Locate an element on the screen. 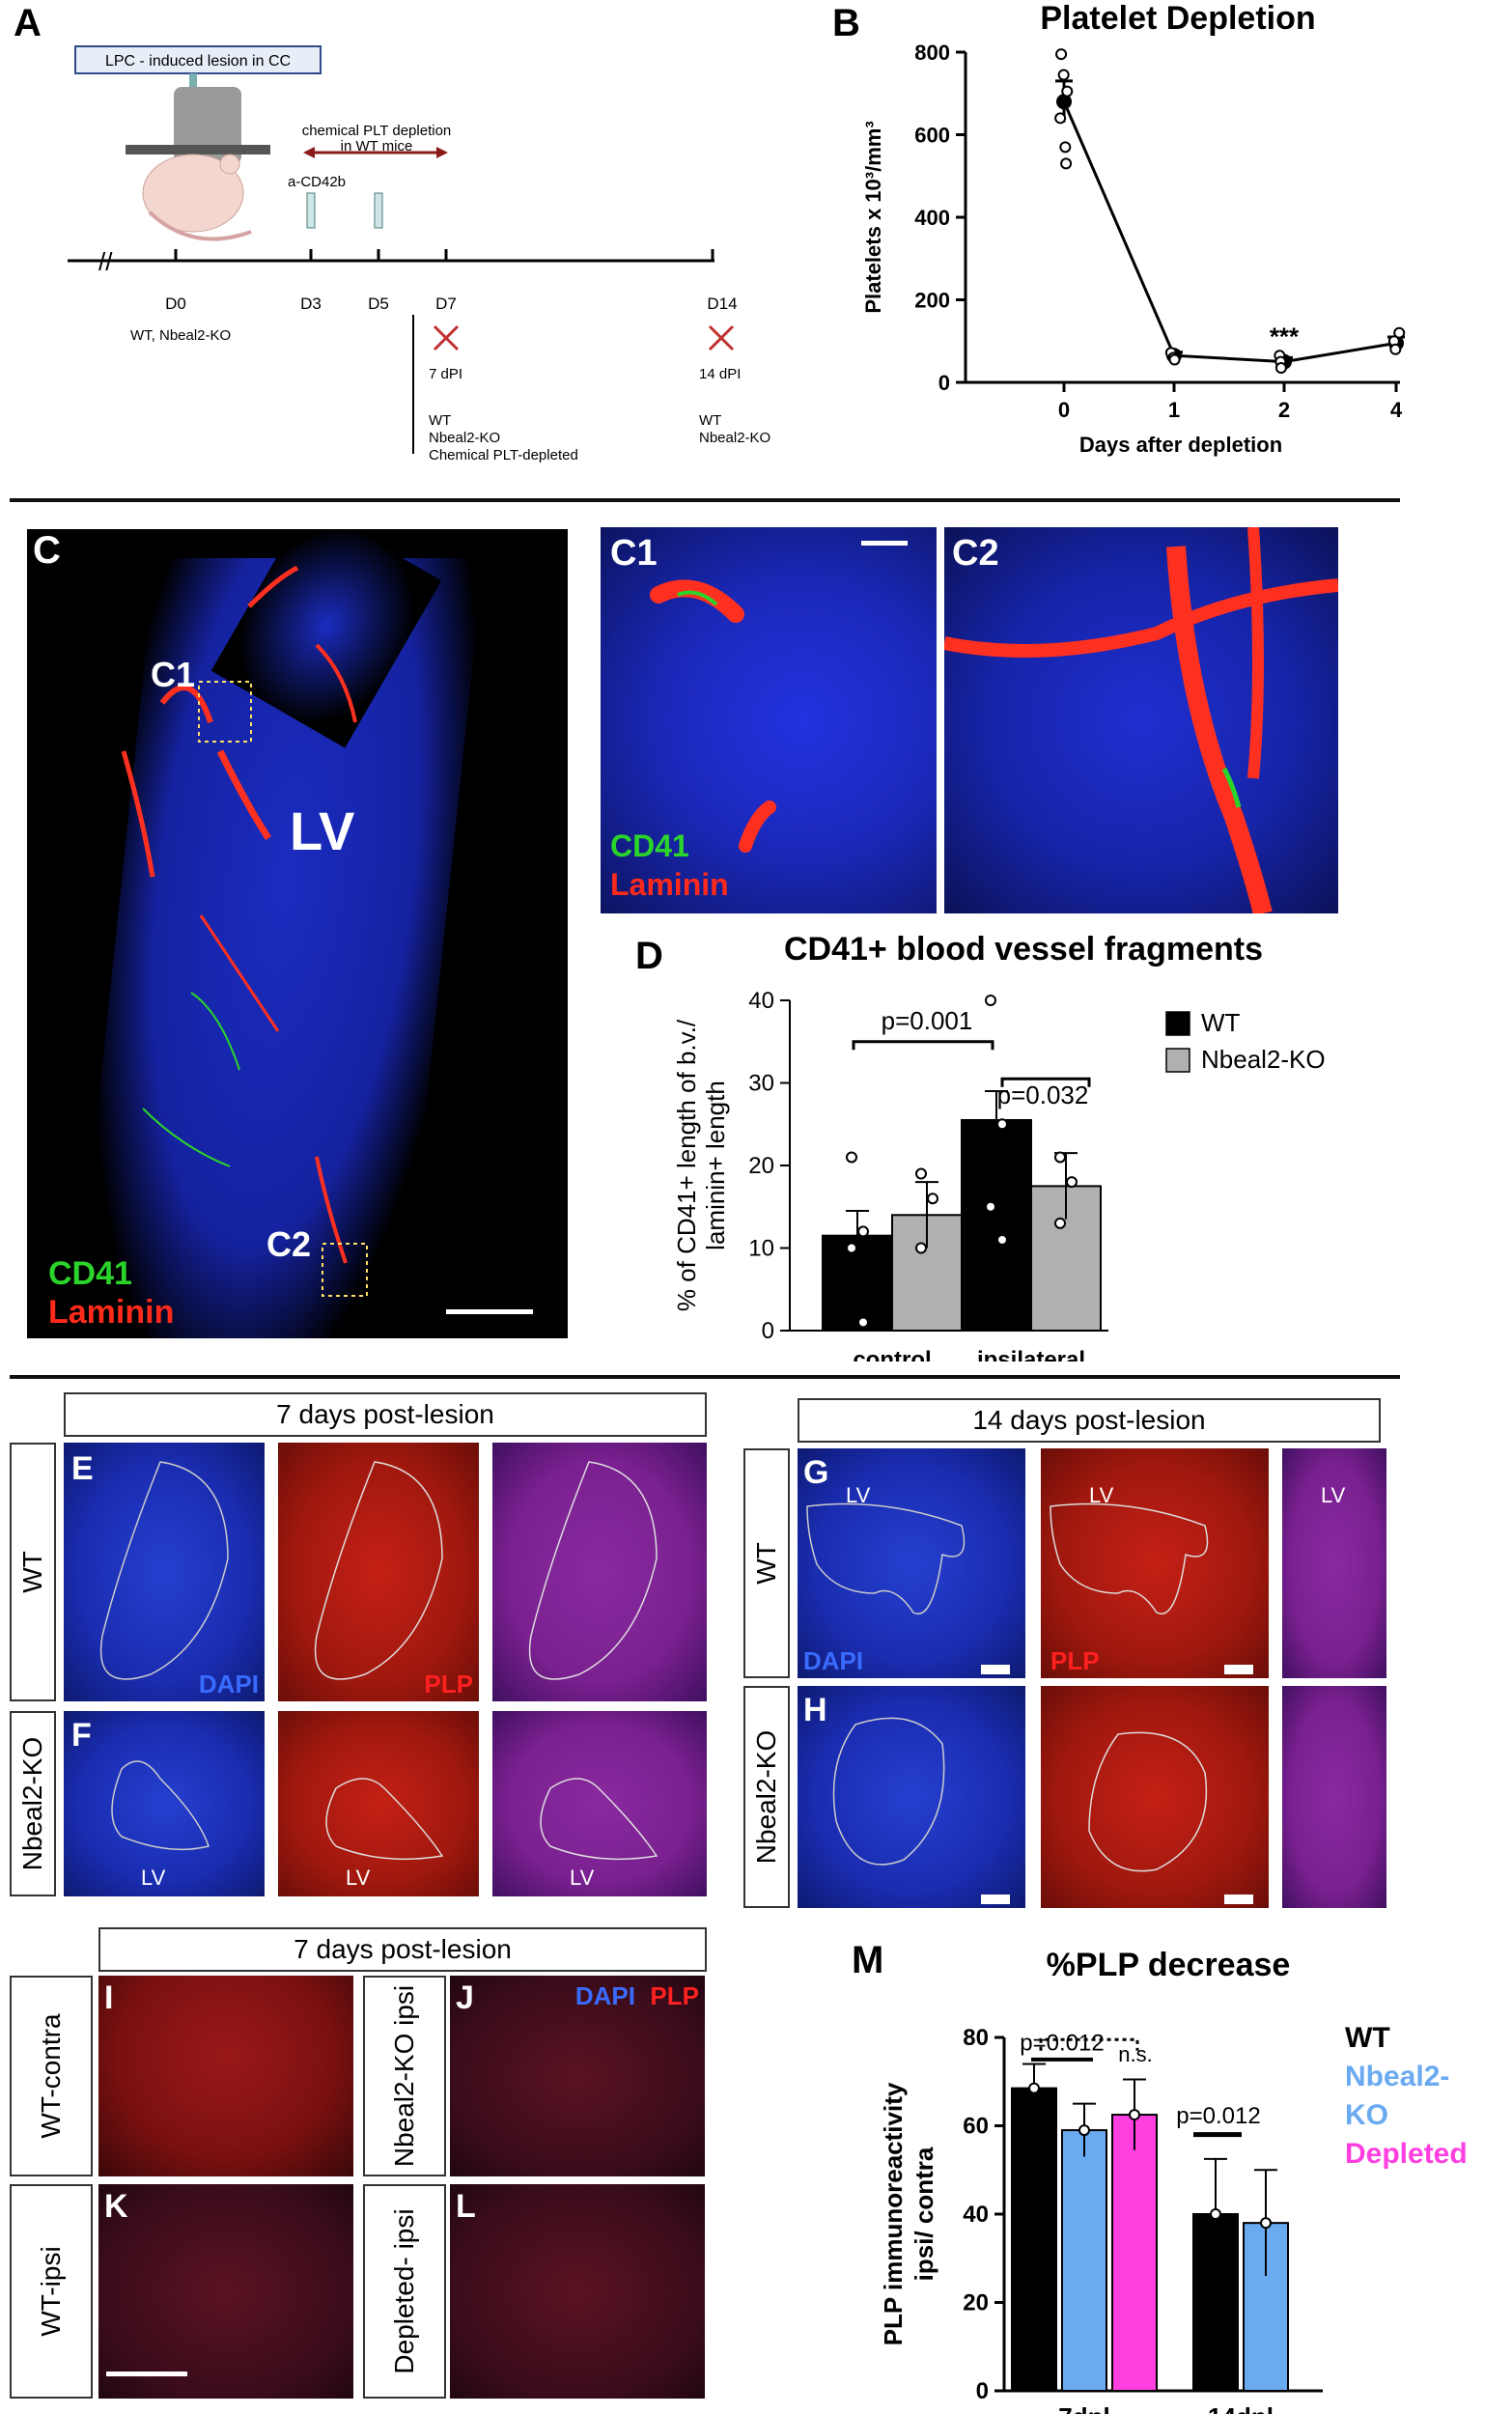 The image size is (1512, 2414). panel-g-dapi: G LV DAPI is located at coordinates (912, 1563).